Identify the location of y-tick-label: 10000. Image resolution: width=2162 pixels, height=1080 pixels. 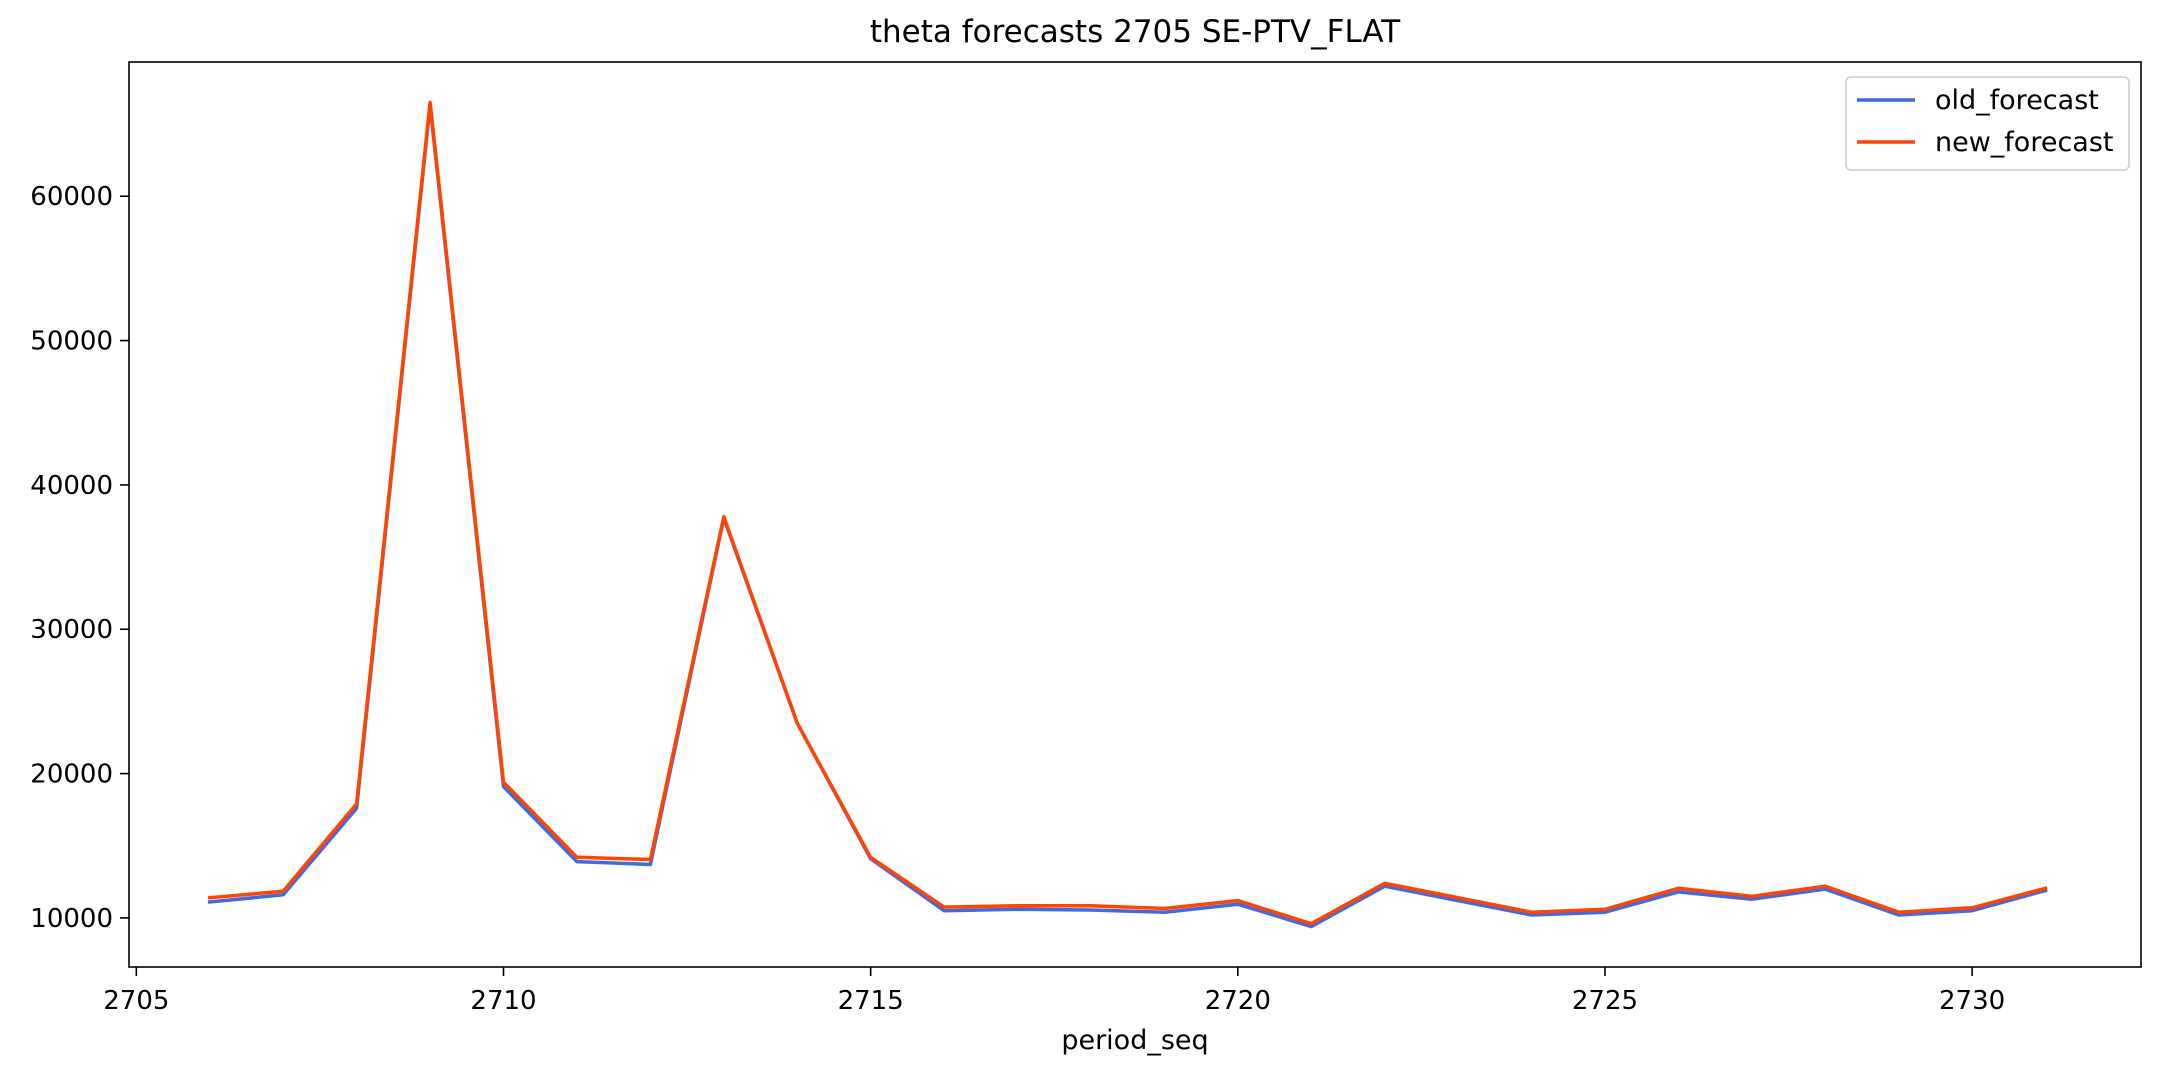
(71, 919).